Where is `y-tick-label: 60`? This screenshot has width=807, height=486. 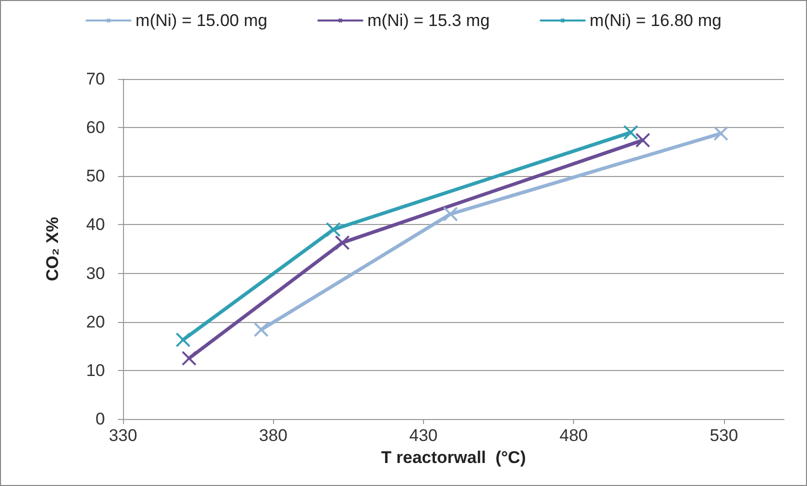 y-tick-label: 60 is located at coordinates (95, 128).